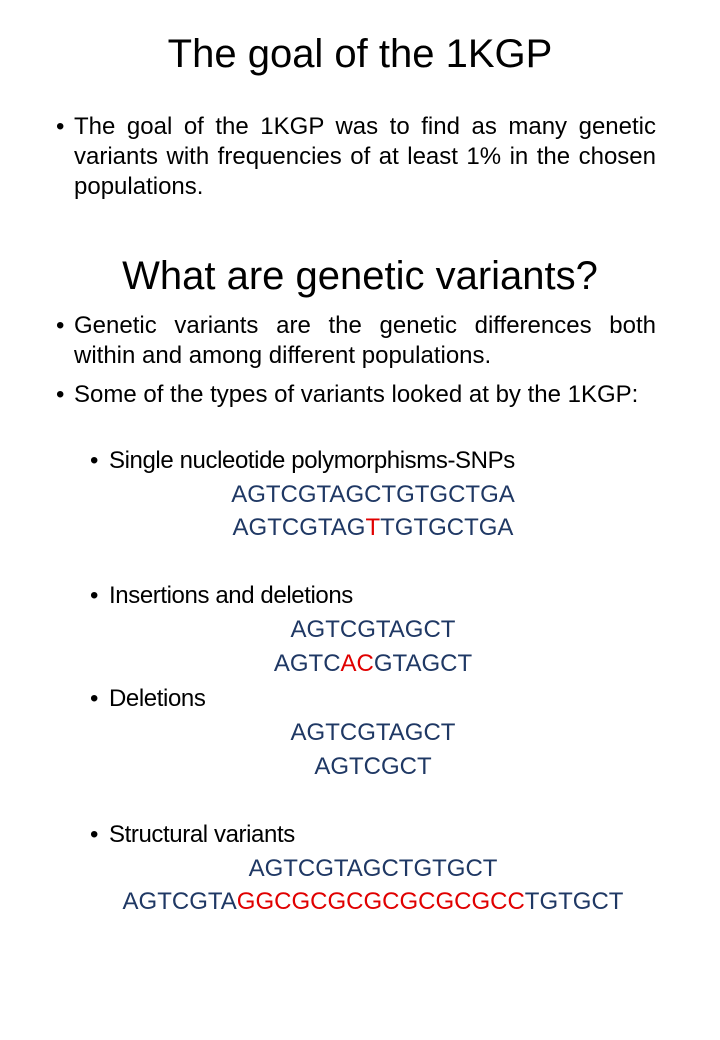  Describe the element at coordinates (373, 629) in the screenshot. I see `indel-sequence-reference: AGTCGTAGCT` at that location.